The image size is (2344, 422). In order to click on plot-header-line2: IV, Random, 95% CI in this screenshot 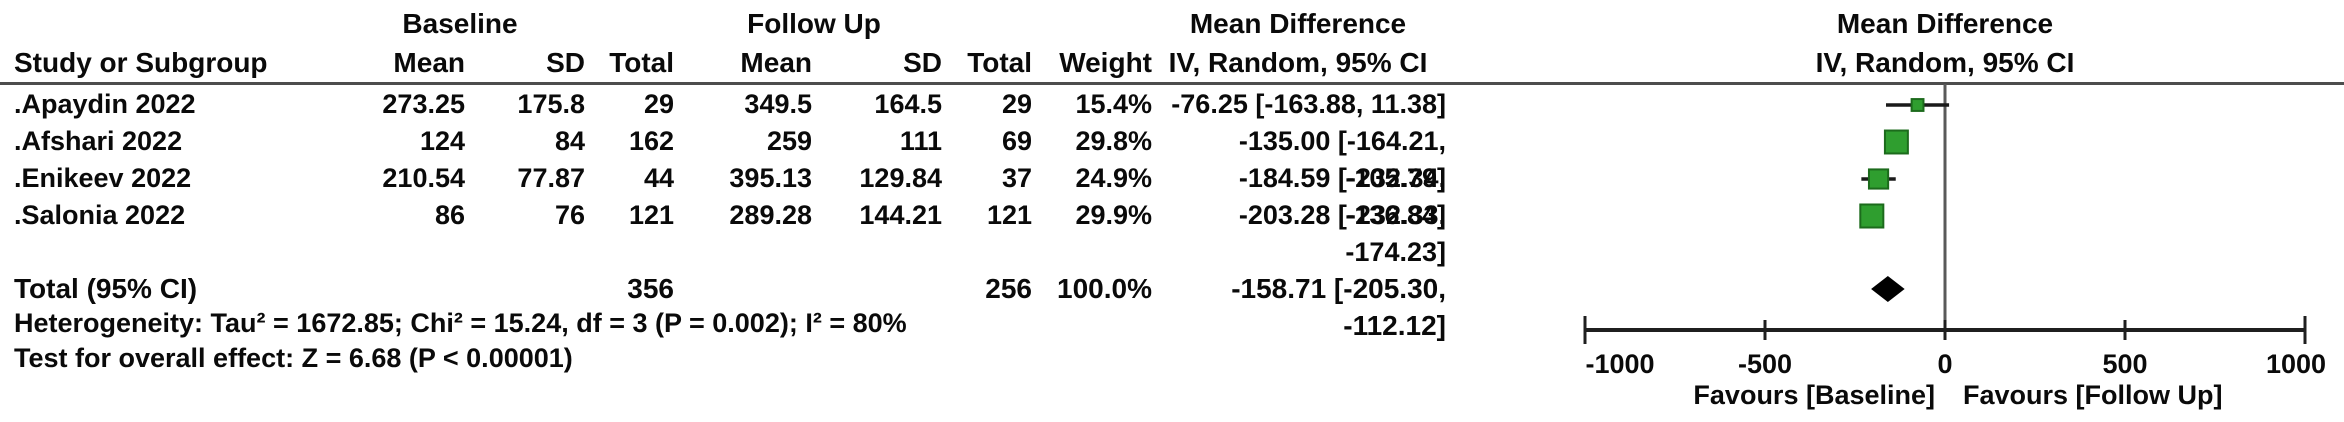, I will do `click(1945, 62)`.